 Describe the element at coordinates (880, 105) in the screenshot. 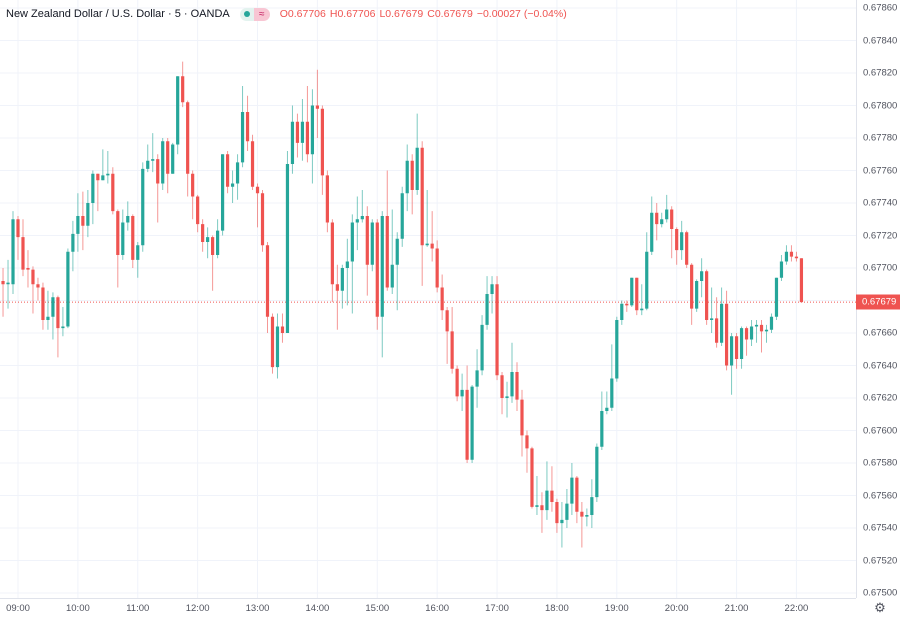

I see `price-tick-label: 0.67800` at that location.